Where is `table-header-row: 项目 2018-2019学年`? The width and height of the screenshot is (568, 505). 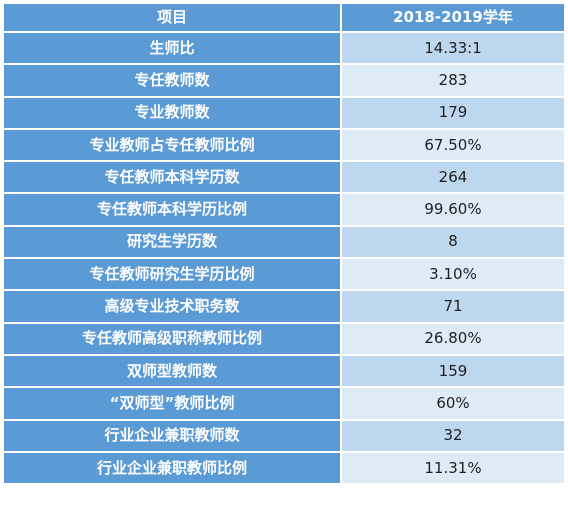 table-header-row: 项目 2018-2019学年 is located at coordinates (284, 17).